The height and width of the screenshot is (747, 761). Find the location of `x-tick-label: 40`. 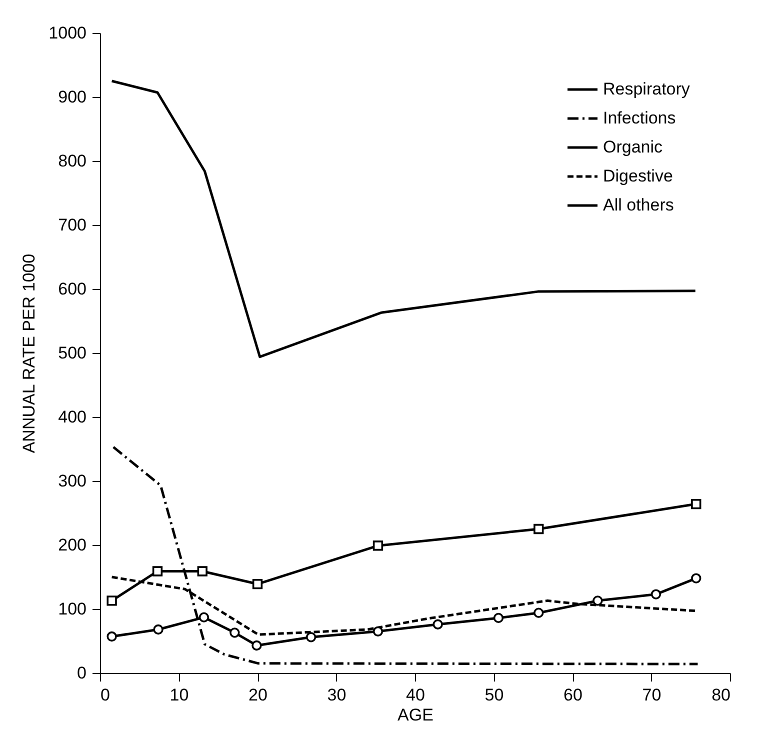

x-tick-label: 40 is located at coordinates (415, 695).